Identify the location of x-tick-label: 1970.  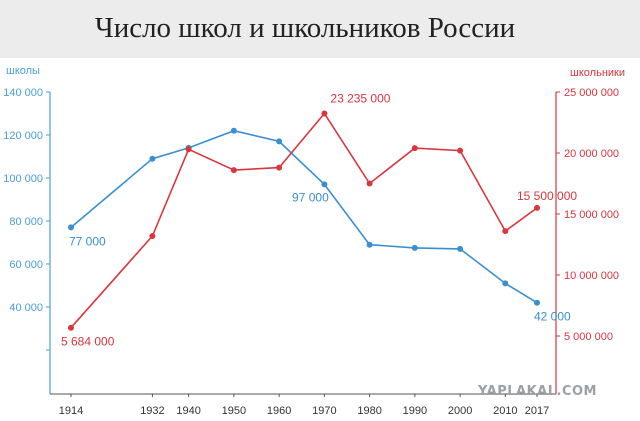
(324, 411).